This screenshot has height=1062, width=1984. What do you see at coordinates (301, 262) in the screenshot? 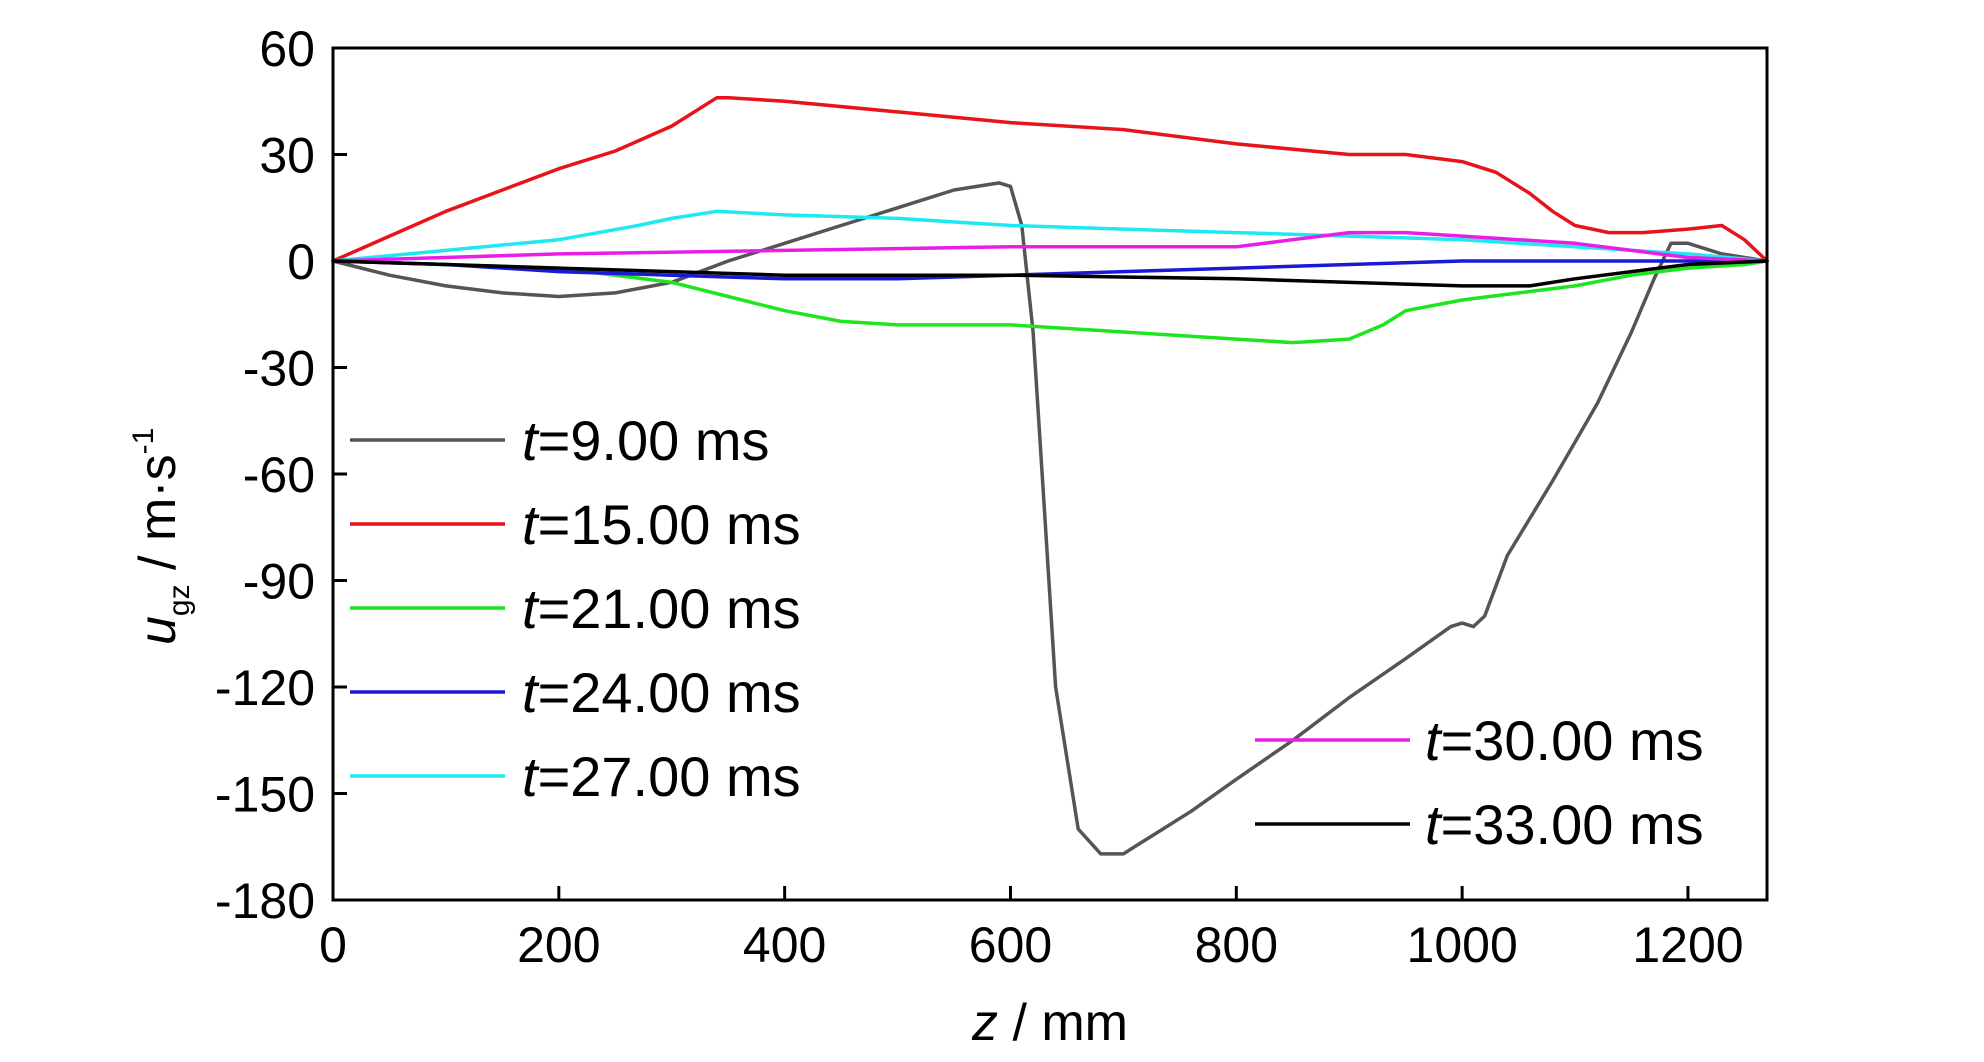
I see `y-tick-label: 0` at bounding box center [301, 262].